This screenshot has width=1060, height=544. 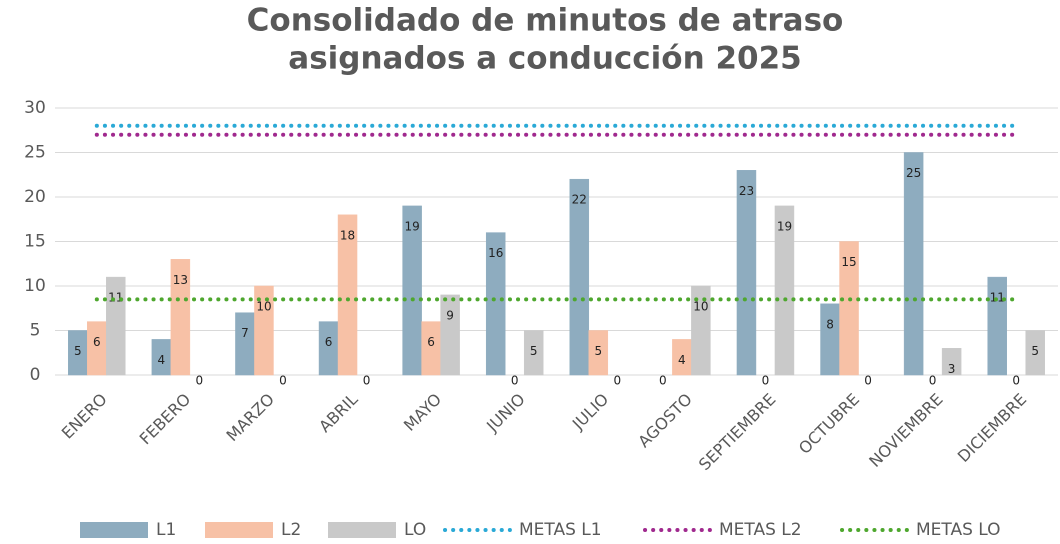 I want to click on x-tick-label: ABRIL, so click(x=338, y=413).